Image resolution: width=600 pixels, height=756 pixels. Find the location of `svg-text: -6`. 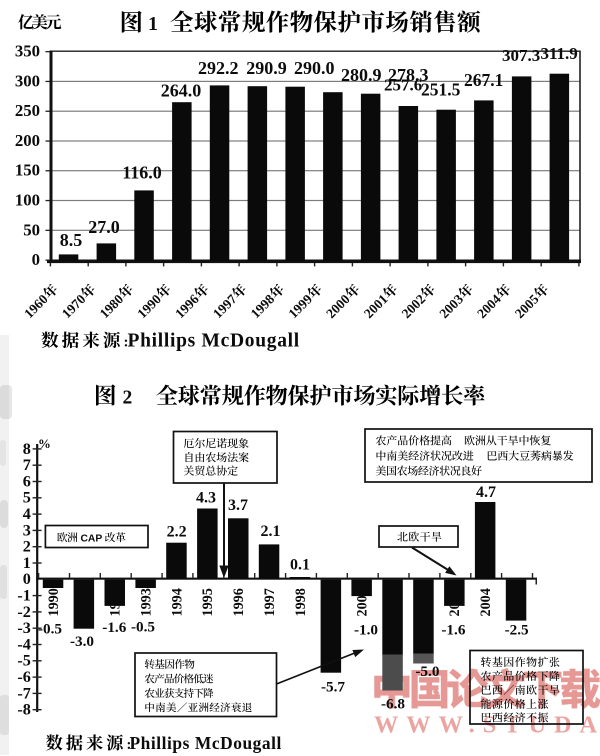

svg-text: -6 is located at coordinates (23, 677).